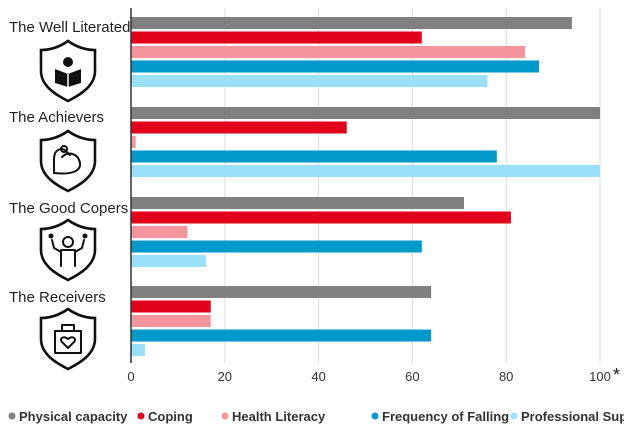 The image size is (624, 427). Describe the element at coordinates (68, 250) in the screenshot. I see `juggler-icon` at that location.